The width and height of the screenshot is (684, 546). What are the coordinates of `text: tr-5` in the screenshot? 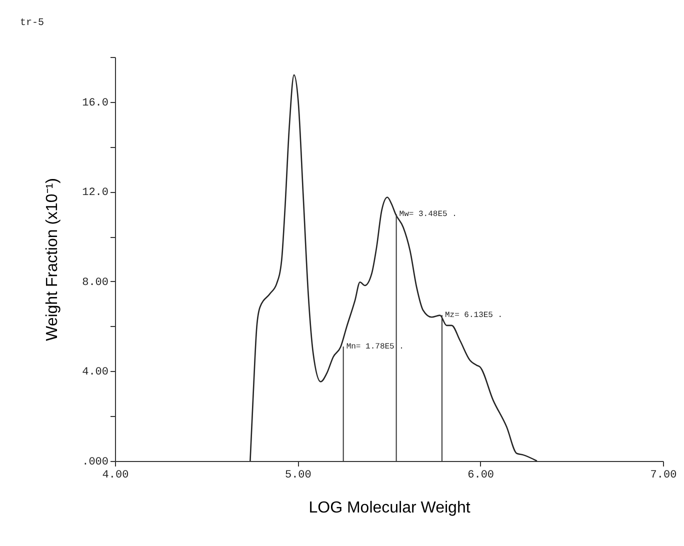 It's located at (32, 23).